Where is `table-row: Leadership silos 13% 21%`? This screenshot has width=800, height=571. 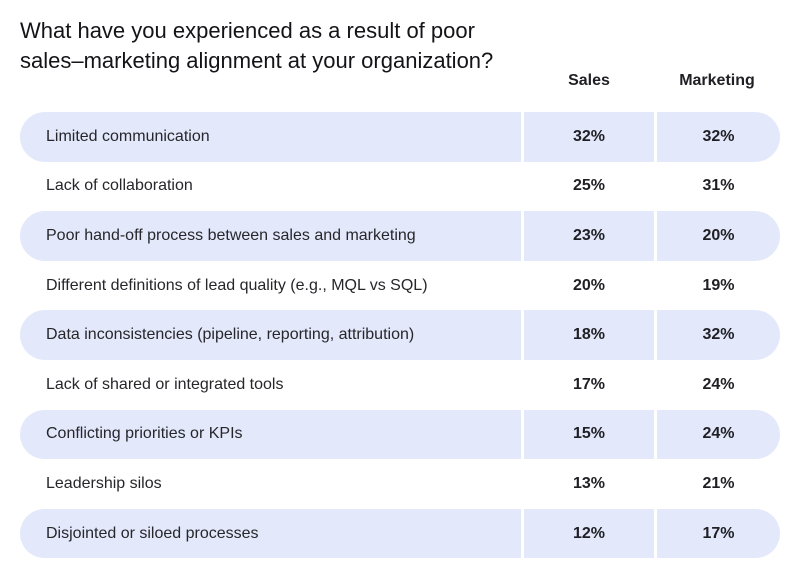 table-row: Leadership silos 13% 21% is located at coordinates (400, 484).